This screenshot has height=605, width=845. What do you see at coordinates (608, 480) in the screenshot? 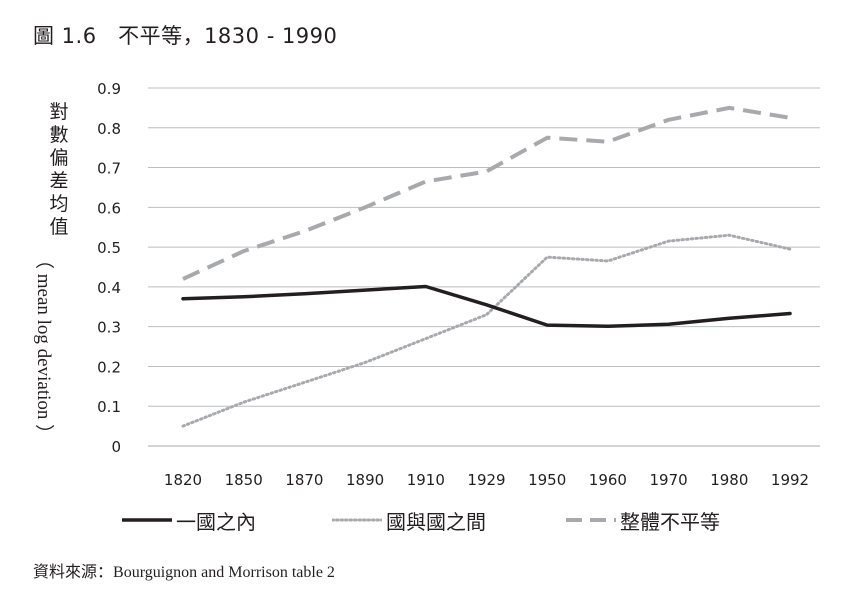
I see `x-tick-label: 1960` at bounding box center [608, 480].